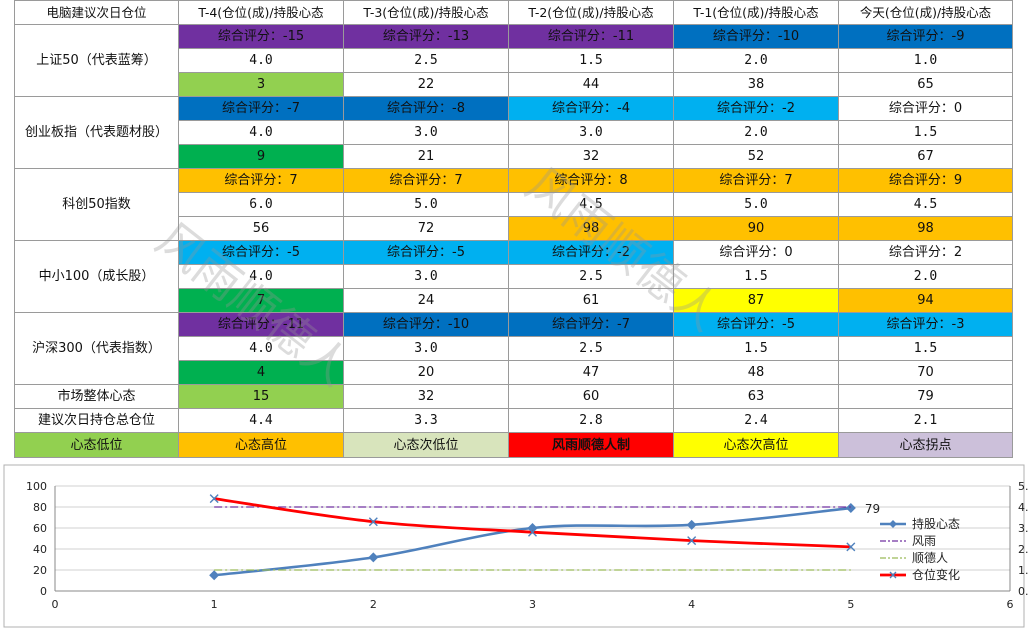  I want to click on y2-tick-label: 0., so click(1023, 591).